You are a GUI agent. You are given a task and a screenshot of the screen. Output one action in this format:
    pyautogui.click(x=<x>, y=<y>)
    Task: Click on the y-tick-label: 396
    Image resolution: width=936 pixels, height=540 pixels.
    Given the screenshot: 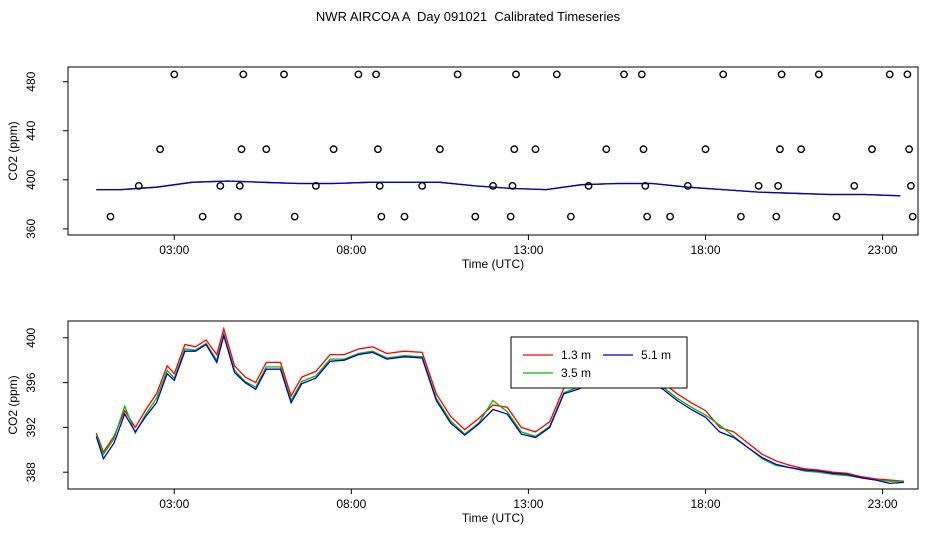 What is the action you would take?
    pyautogui.click(x=31, y=382)
    